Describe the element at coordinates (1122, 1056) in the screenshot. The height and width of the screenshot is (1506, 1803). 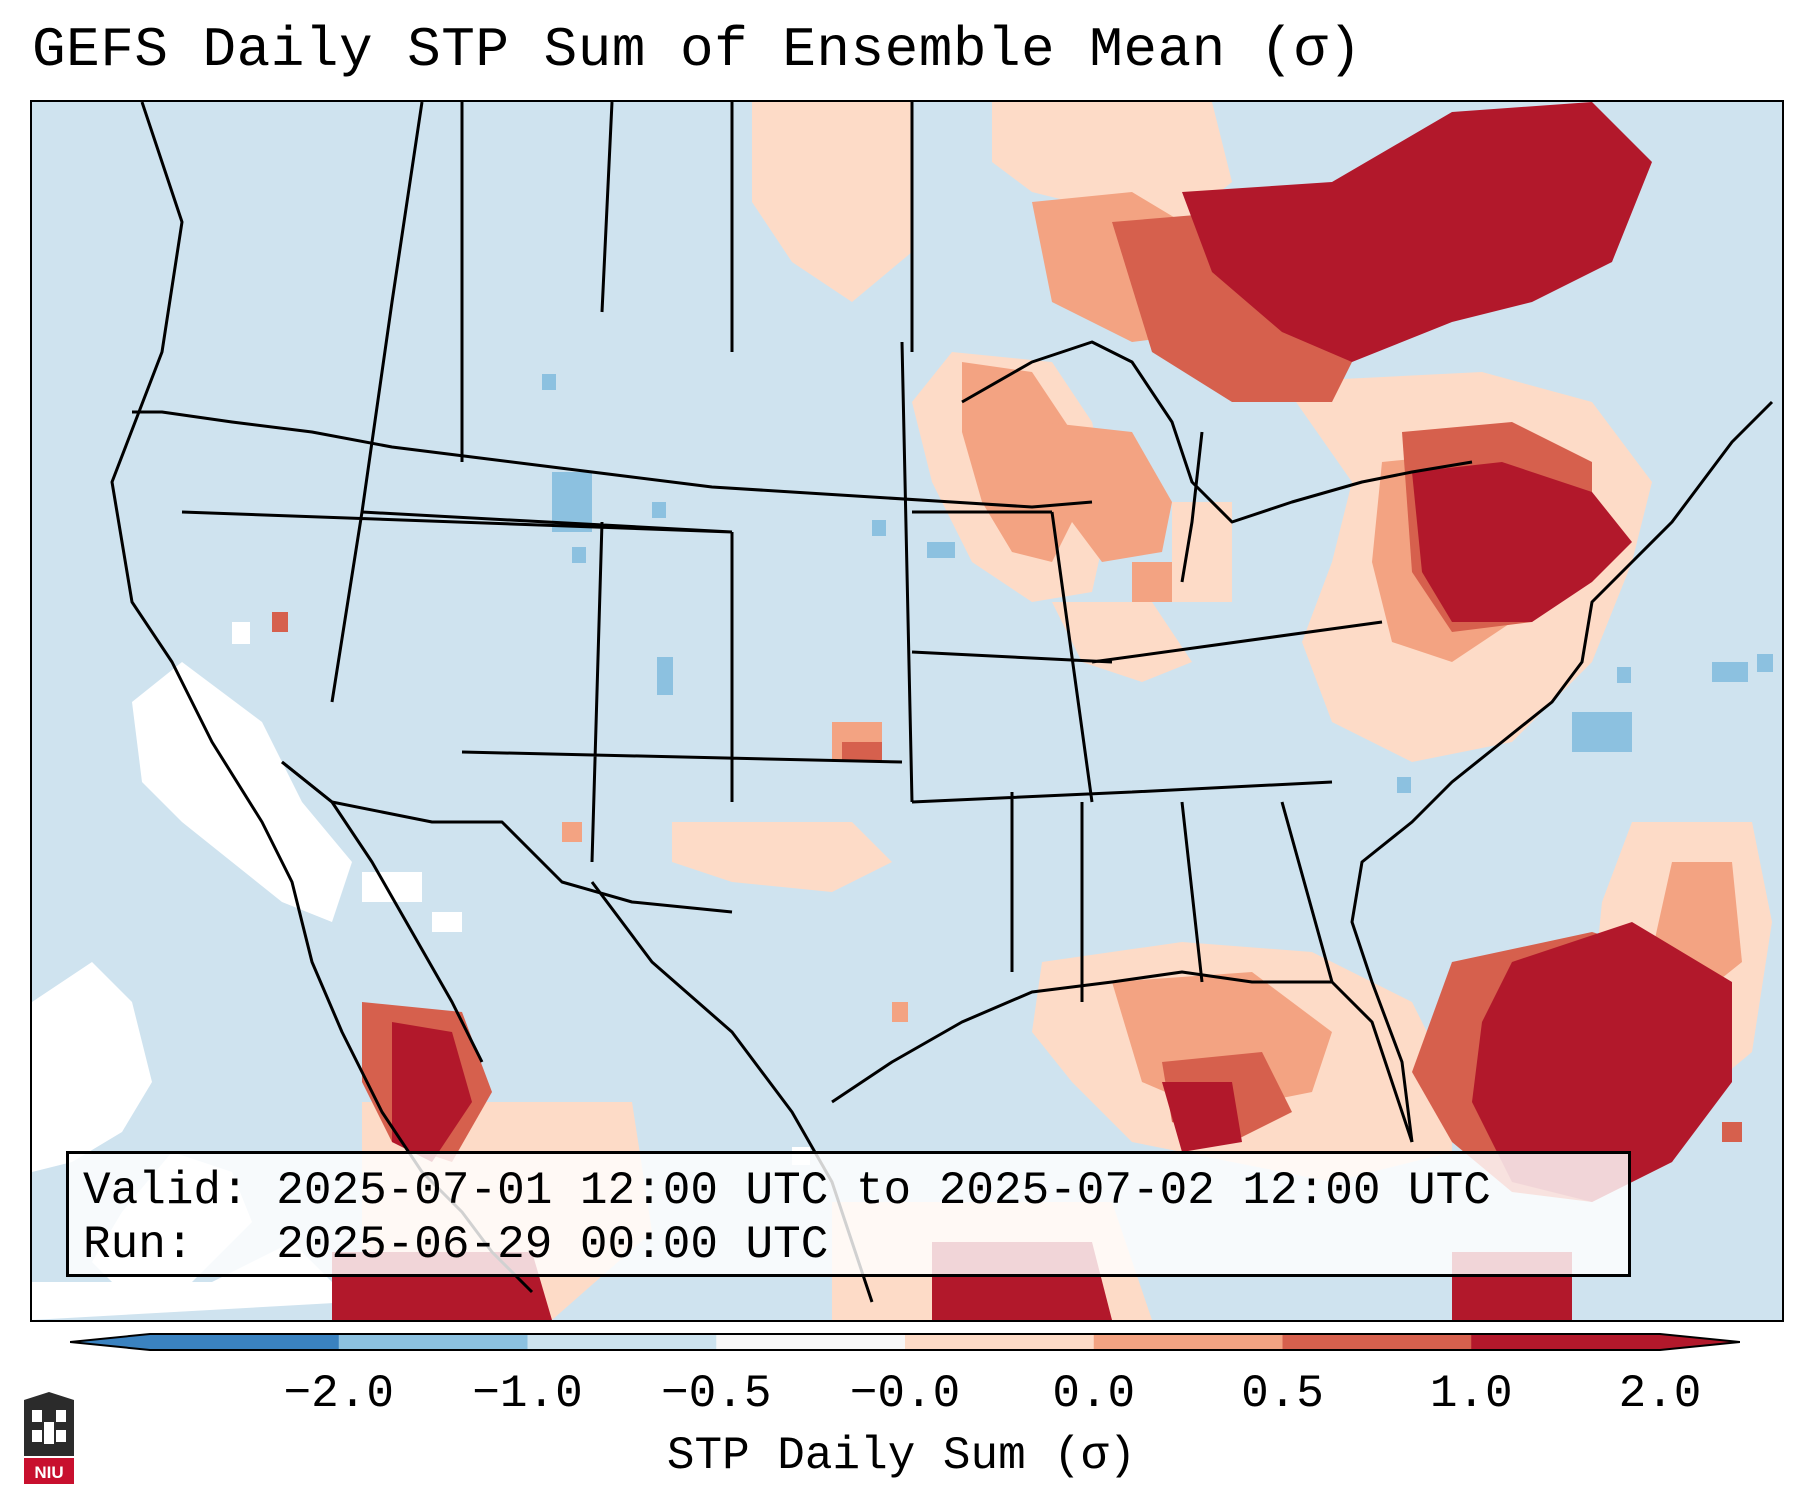
I see `gulf-coastline` at that location.